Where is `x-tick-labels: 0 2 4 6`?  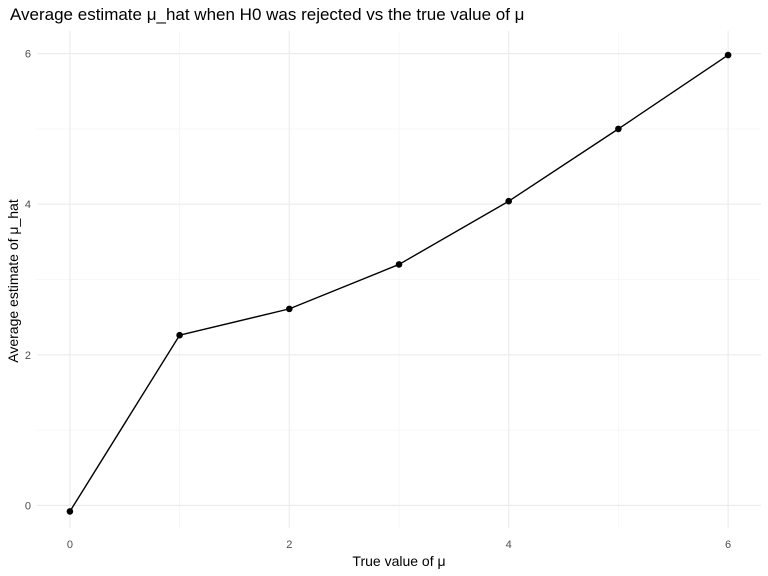
x-tick-labels: 0 2 4 6 is located at coordinates (399, 545).